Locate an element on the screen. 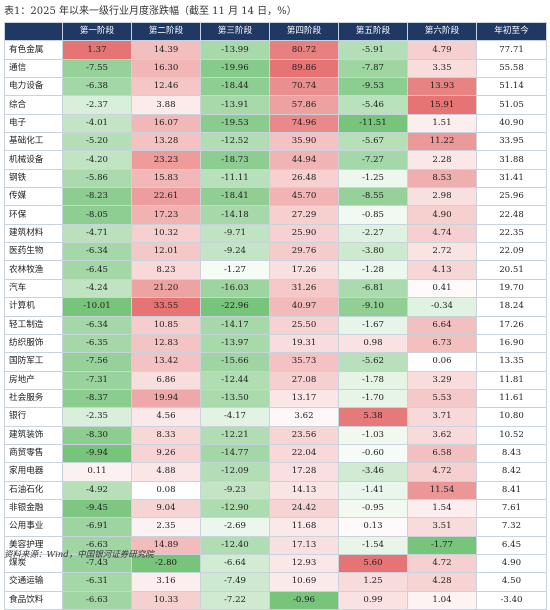 The image size is (550, 610). value-cell: 29.76 is located at coordinates (304, 252).